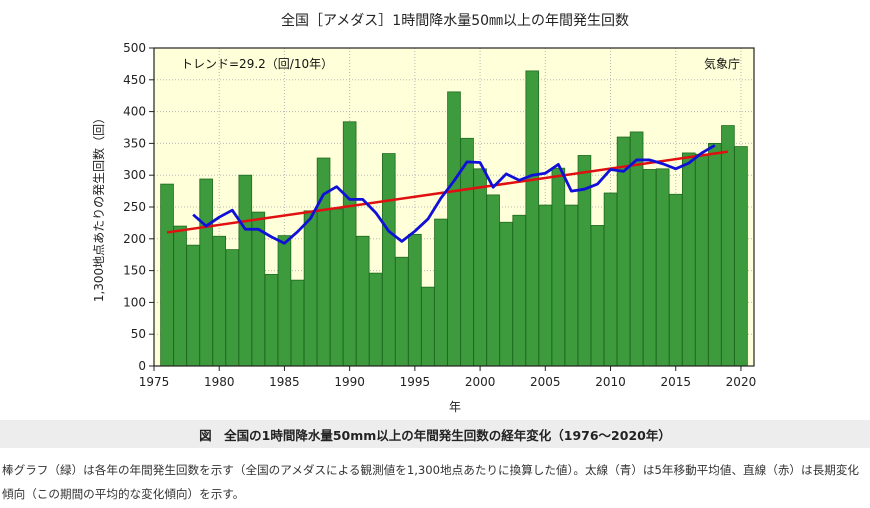  Describe the element at coordinates (258, 289) in the screenshot. I see `bar-1983` at that location.